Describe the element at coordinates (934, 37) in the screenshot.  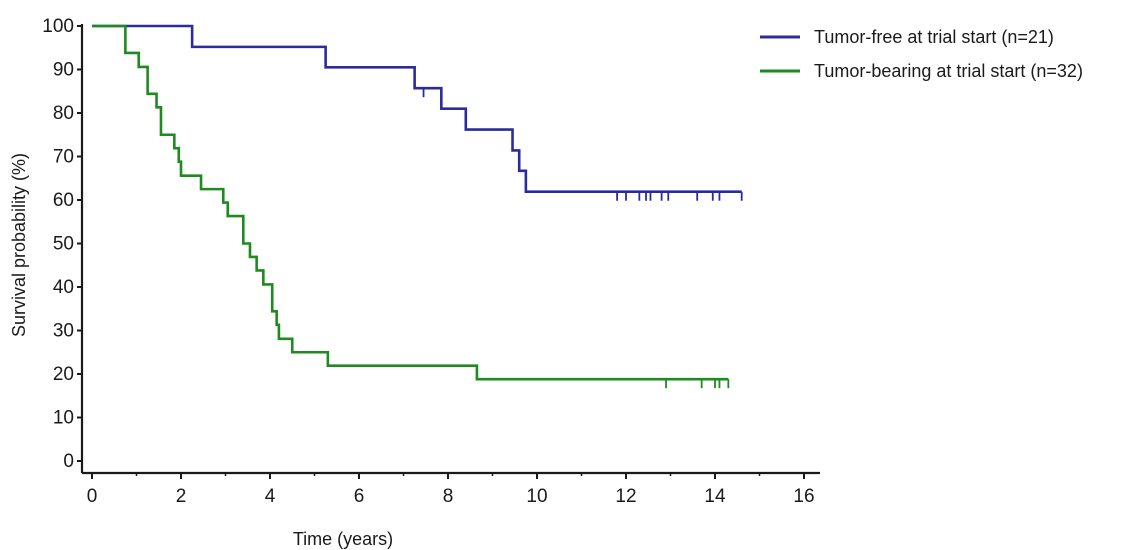
I see `legend-label-1: Tumor-free at trial start (n=21)` at that location.